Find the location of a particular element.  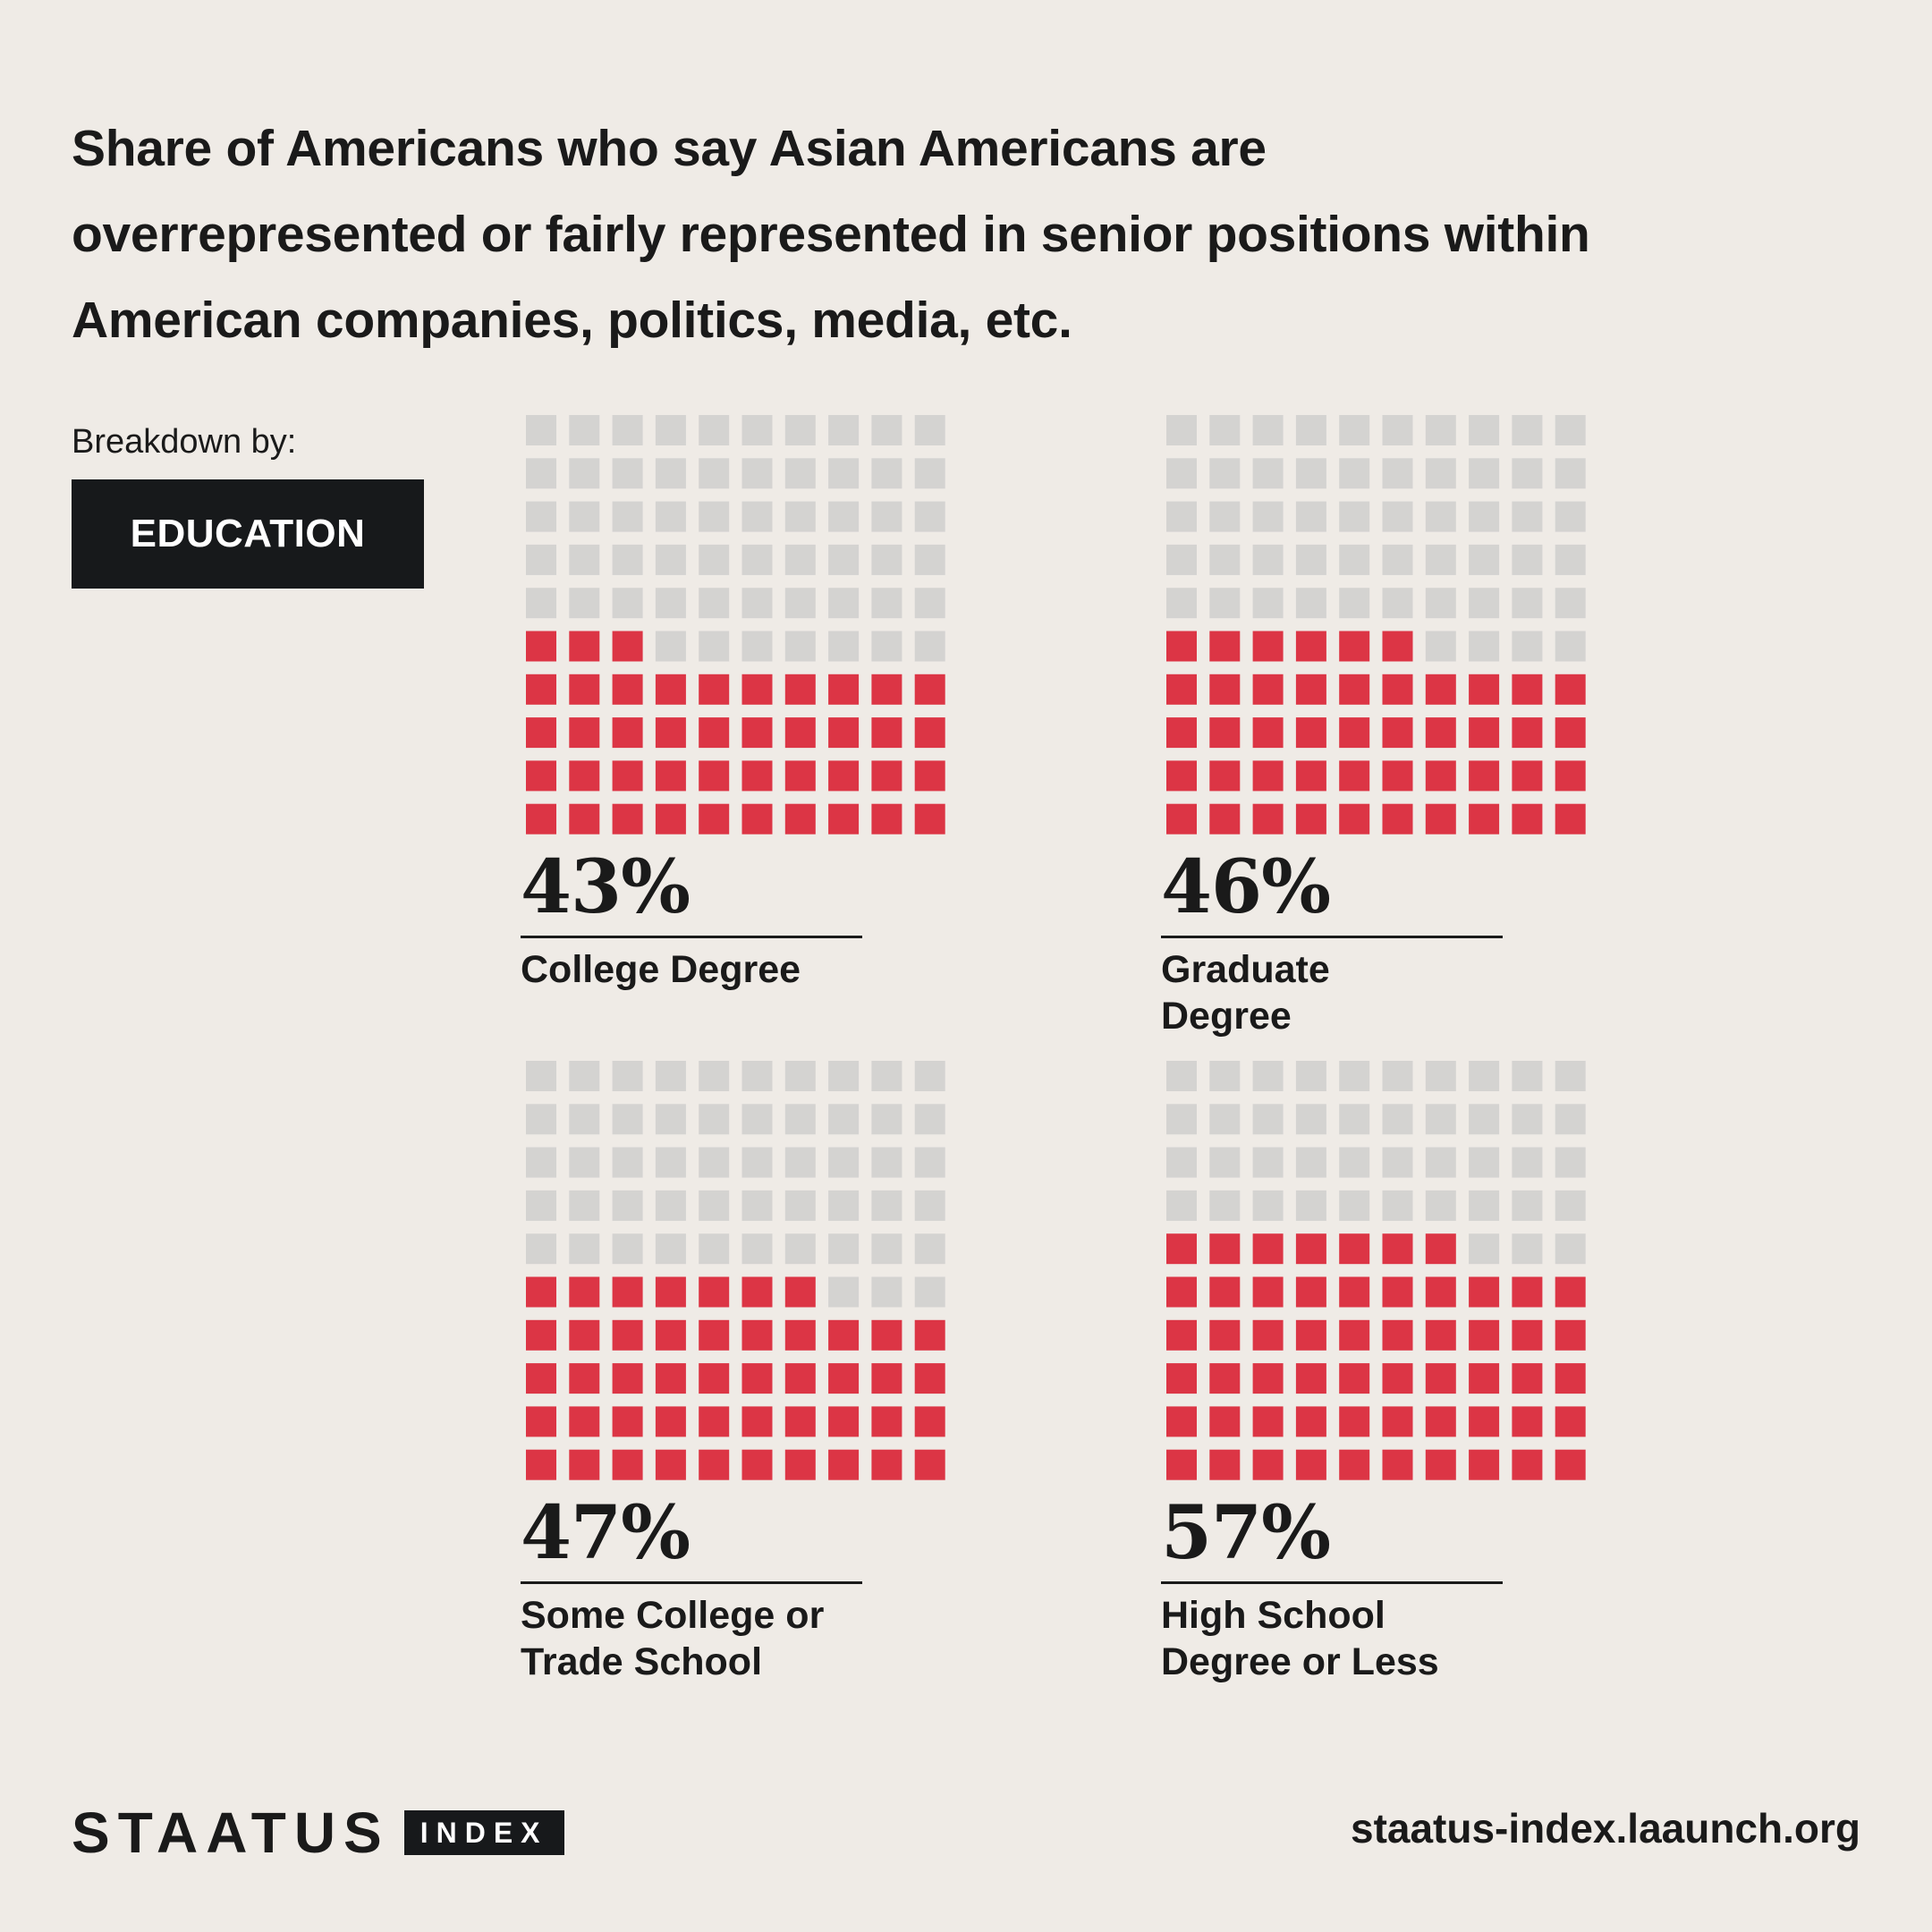

site-url: staatus-index.laaunch.org is located at coordinates (1605, 1828).